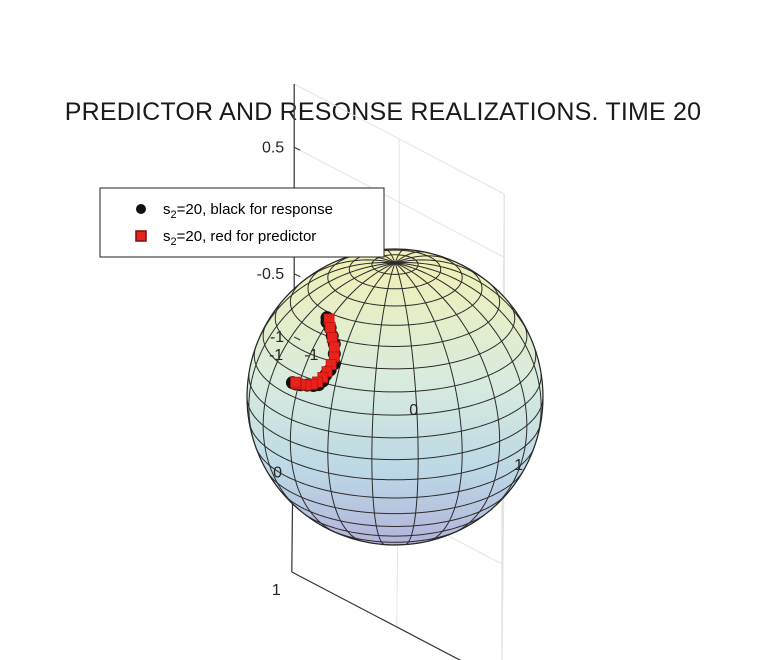 Image resolution: width=766 pixels, height=660 pixels. I want to click on legend-label: s2=20, black for response, so click(248, 211).